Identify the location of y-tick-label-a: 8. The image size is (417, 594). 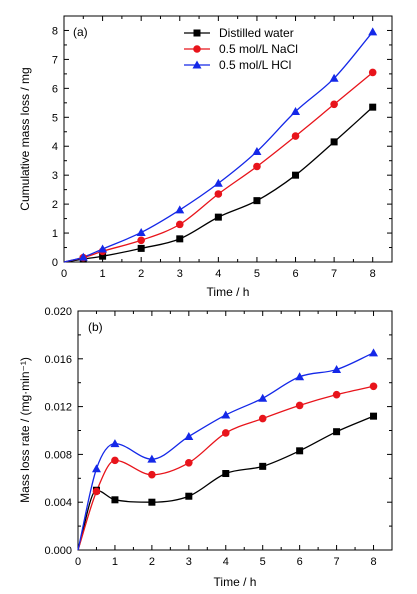
(55, 31).